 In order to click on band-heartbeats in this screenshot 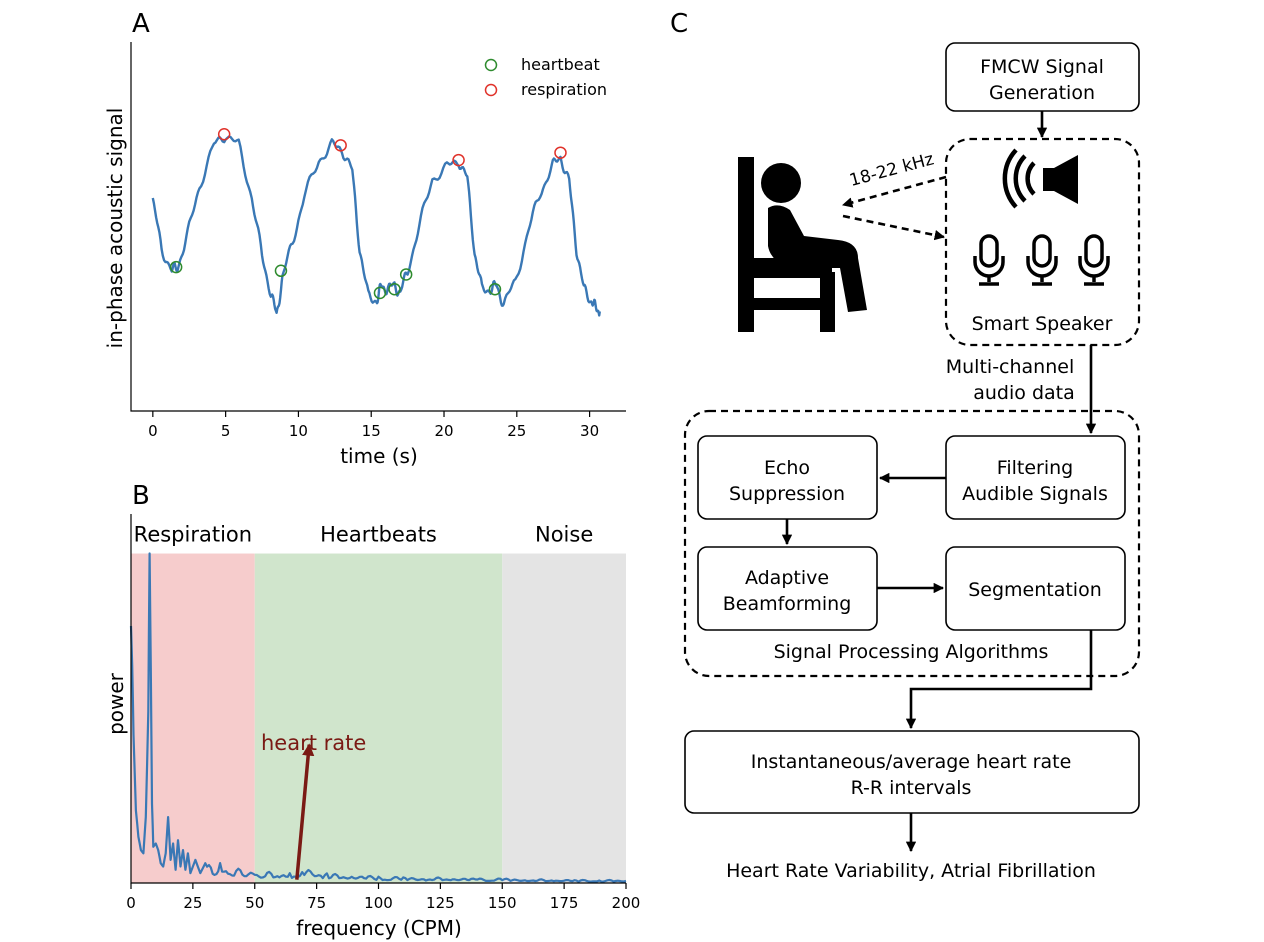, I will do `click(378, 718)`.